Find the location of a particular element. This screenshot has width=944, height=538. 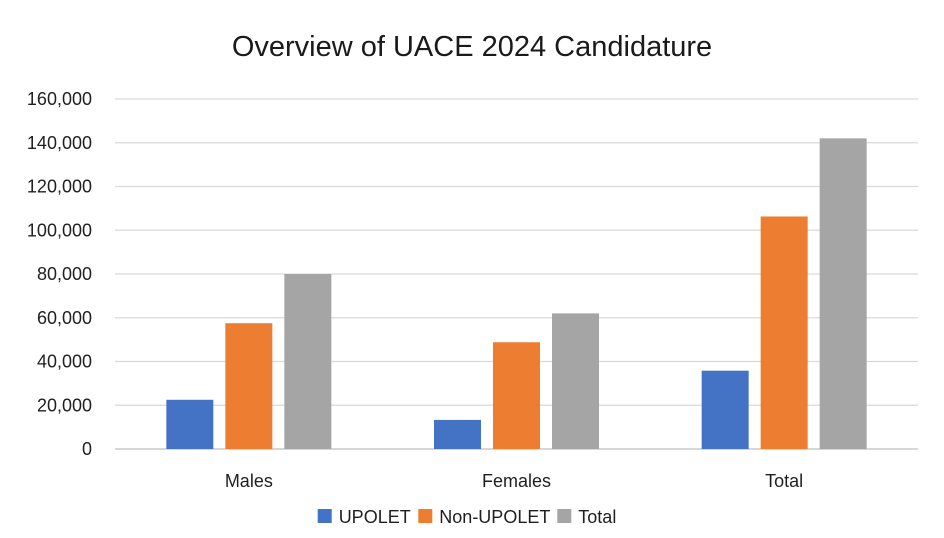

bar-total-males is located at coordinates (308, 361).